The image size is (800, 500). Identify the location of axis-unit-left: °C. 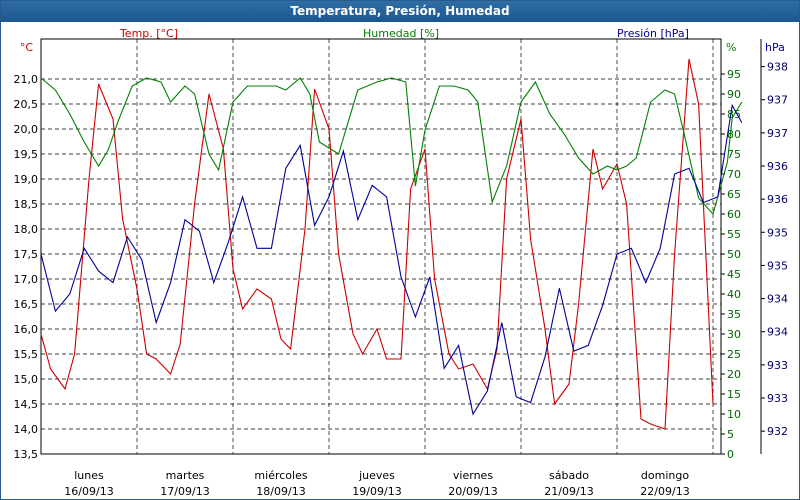
(27, 47).